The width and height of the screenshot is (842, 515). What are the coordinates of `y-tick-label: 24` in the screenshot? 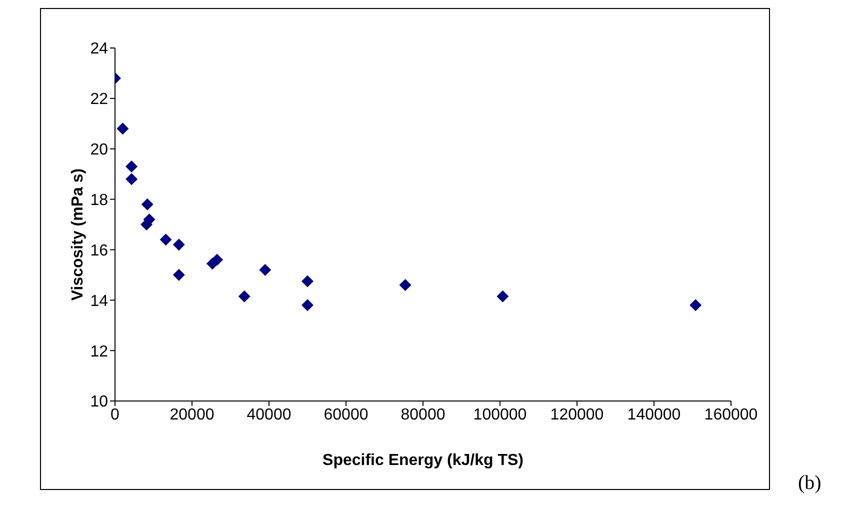 It's located at (99, 49).